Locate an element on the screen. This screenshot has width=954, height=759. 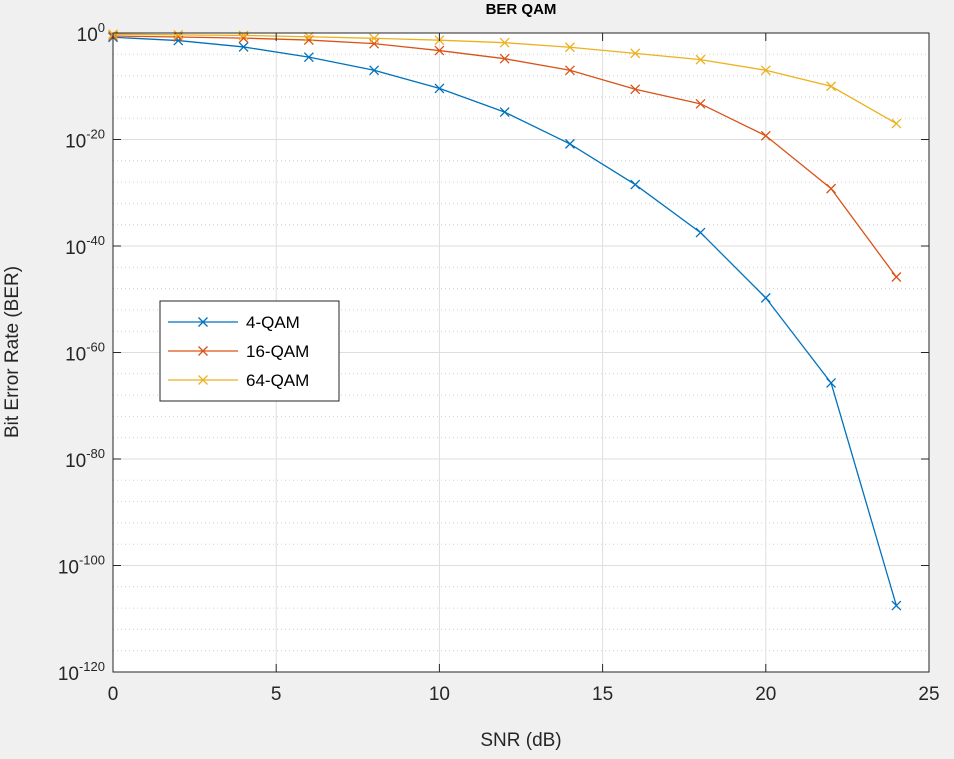
y-tick-label: 10-120 is located at coordinates (81, 672).